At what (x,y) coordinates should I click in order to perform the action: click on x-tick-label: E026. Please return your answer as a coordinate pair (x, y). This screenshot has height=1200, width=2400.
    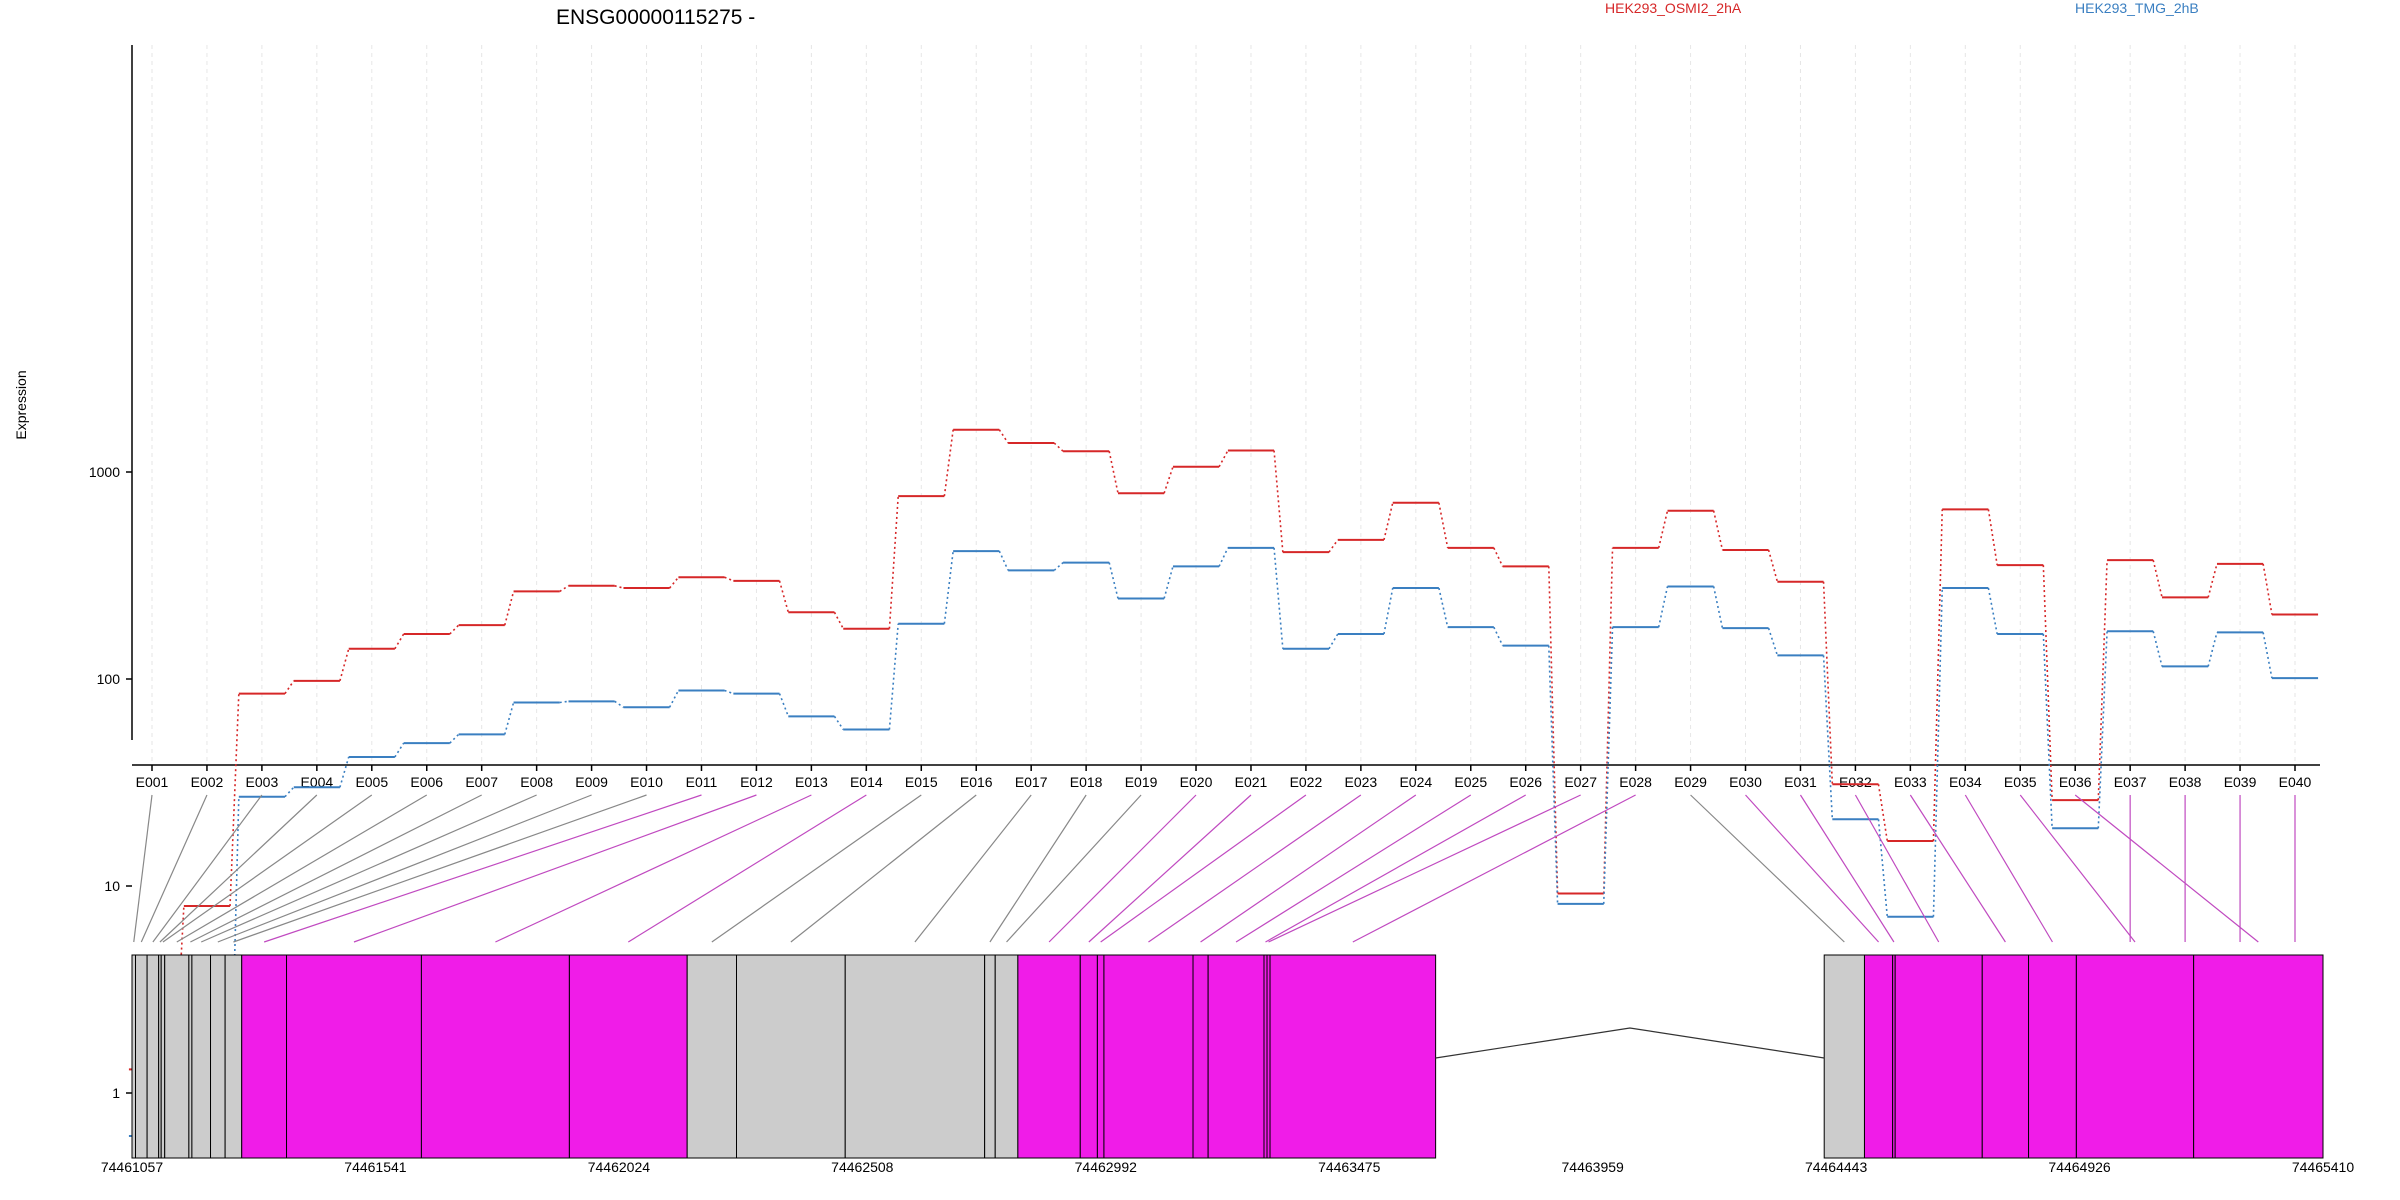
    Looking at the image, I should click on (1525, 782).